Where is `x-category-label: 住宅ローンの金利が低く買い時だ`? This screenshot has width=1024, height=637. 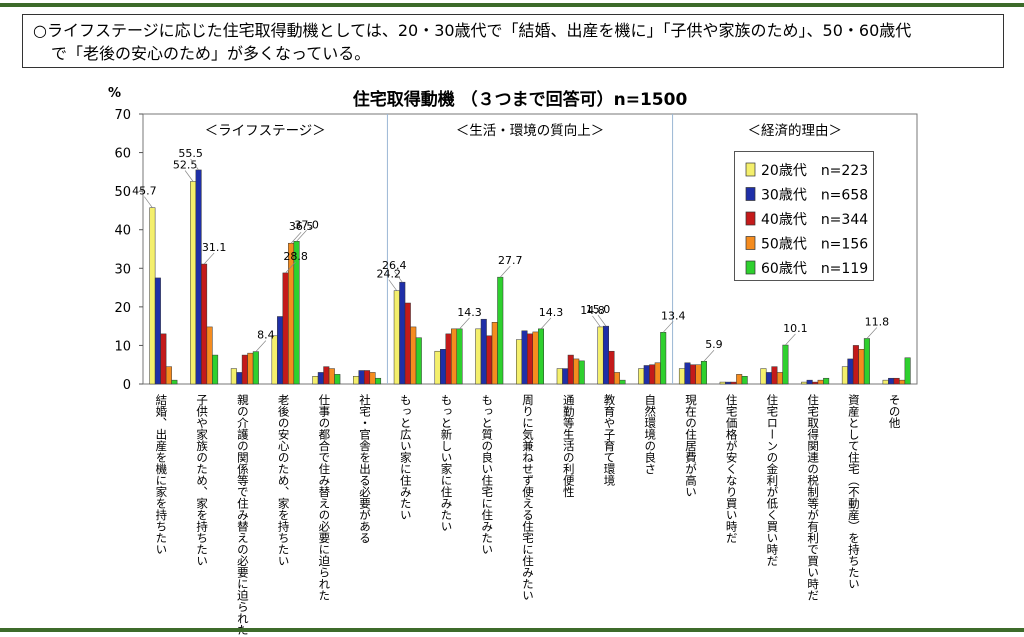
x-category-label: 住宅ローンの金利が低く買い時だ is located at coordinates (772, 479).